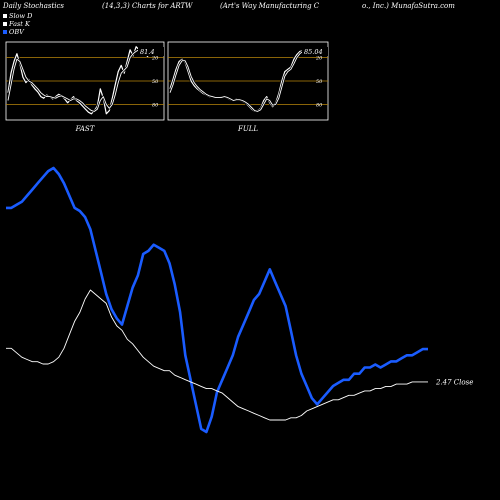  What do you see at coordinates (408, 6) in the screenshot?
I see `header-right: o., Inc.) MunafaSutra.com` at bounding box center [408, 6].